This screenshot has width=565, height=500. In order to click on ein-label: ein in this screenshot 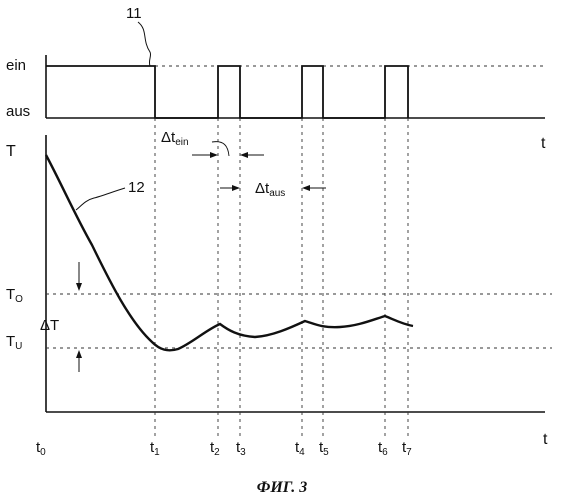, I will do `click(16, 65)`.